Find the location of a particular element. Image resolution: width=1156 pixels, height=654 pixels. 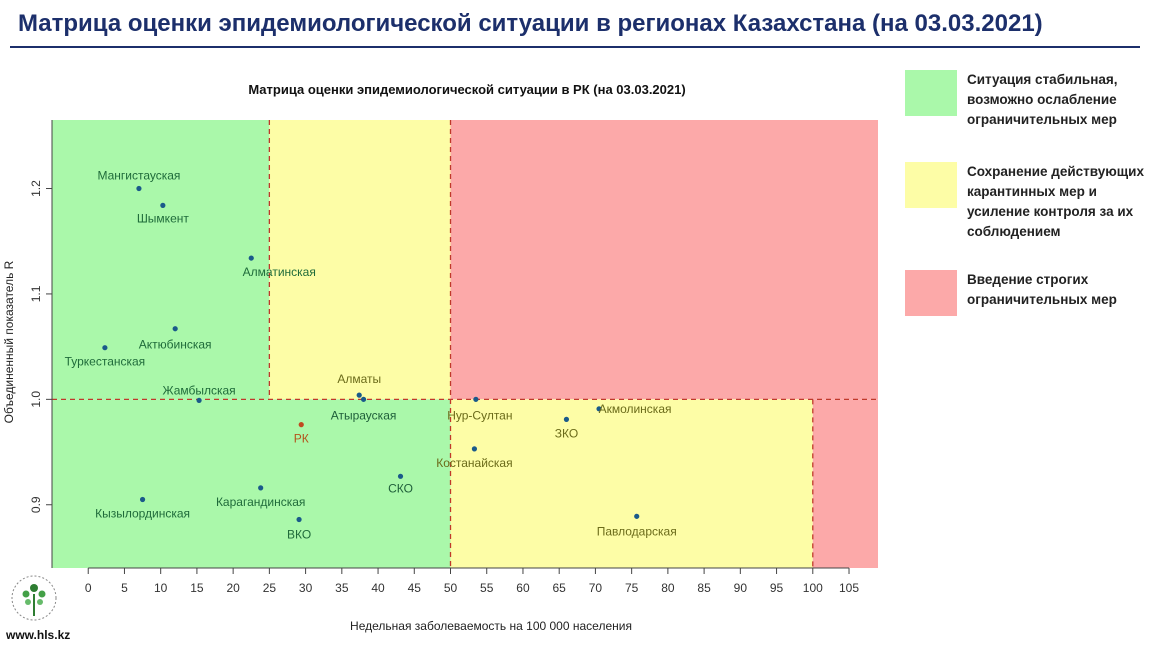

data-label: Карагандинская is located at coordinates (260, 502).